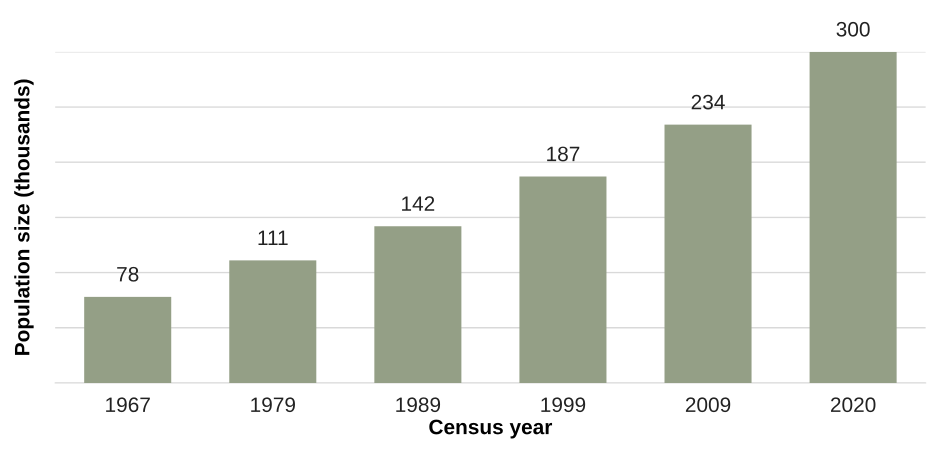  Describe the element at coordinates (273, 237) in the screenshot. I see `data-label: 111` at that location.